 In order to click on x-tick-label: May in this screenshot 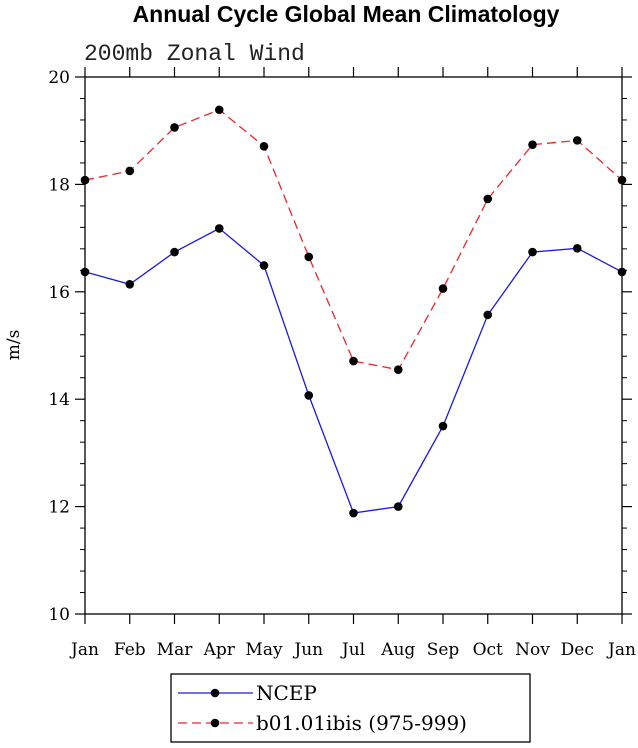, I will do `click(264, 650)`.